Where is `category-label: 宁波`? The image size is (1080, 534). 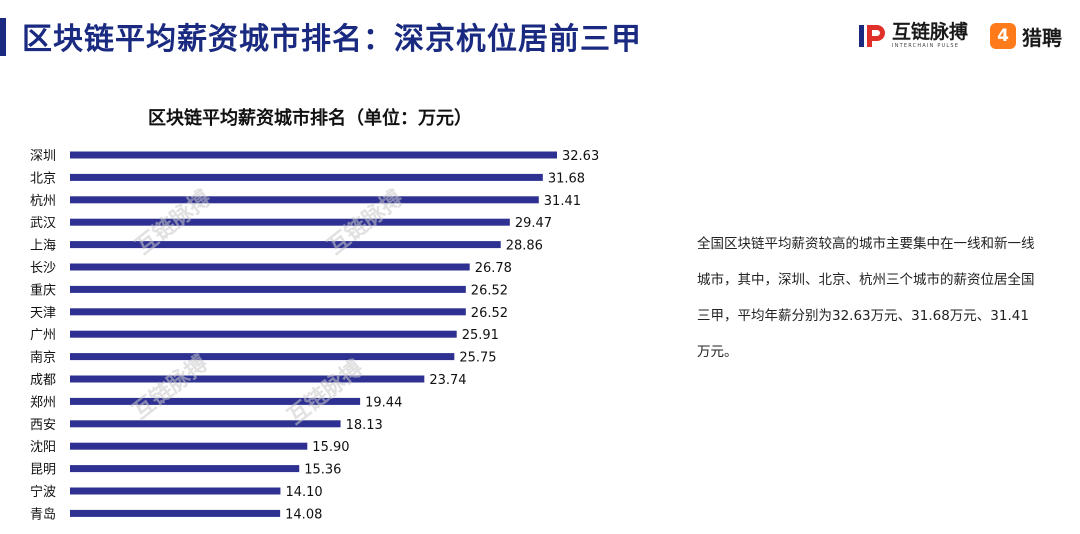
category-label: 宁波 is located at coordinates (43, 492).